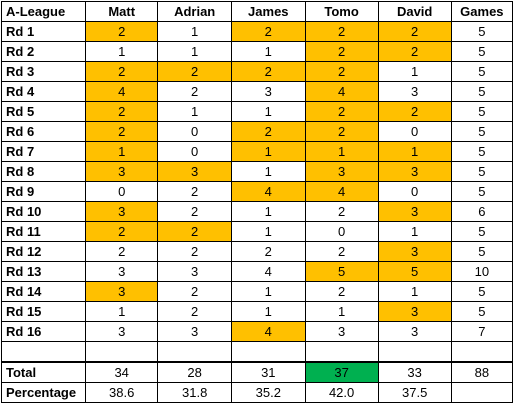 This screenshot has height=410, width=513. I want to click on games-header-cell: Games, so click(481, 11).